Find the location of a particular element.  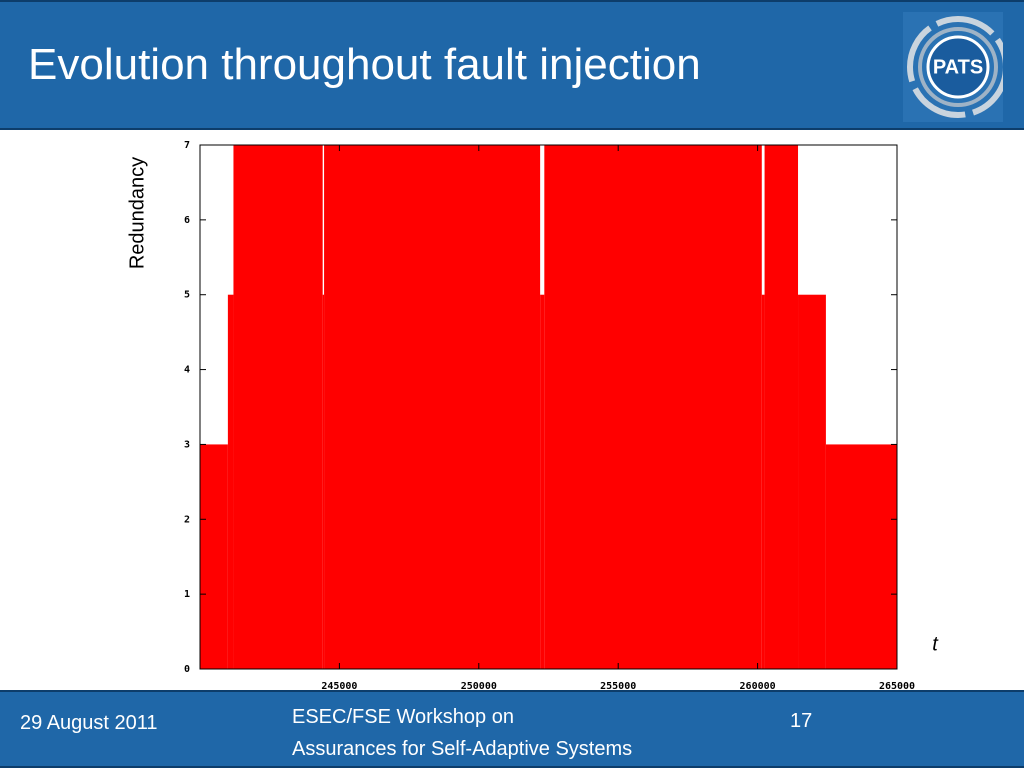

x-tick-label: 245000 is located at coordinates (339, 685).